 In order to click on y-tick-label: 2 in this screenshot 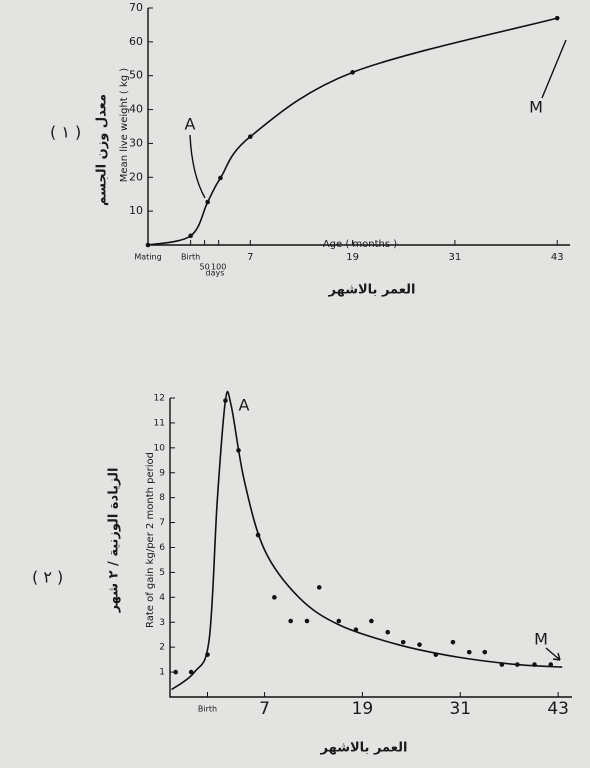, I will do `click(162, 648)`.